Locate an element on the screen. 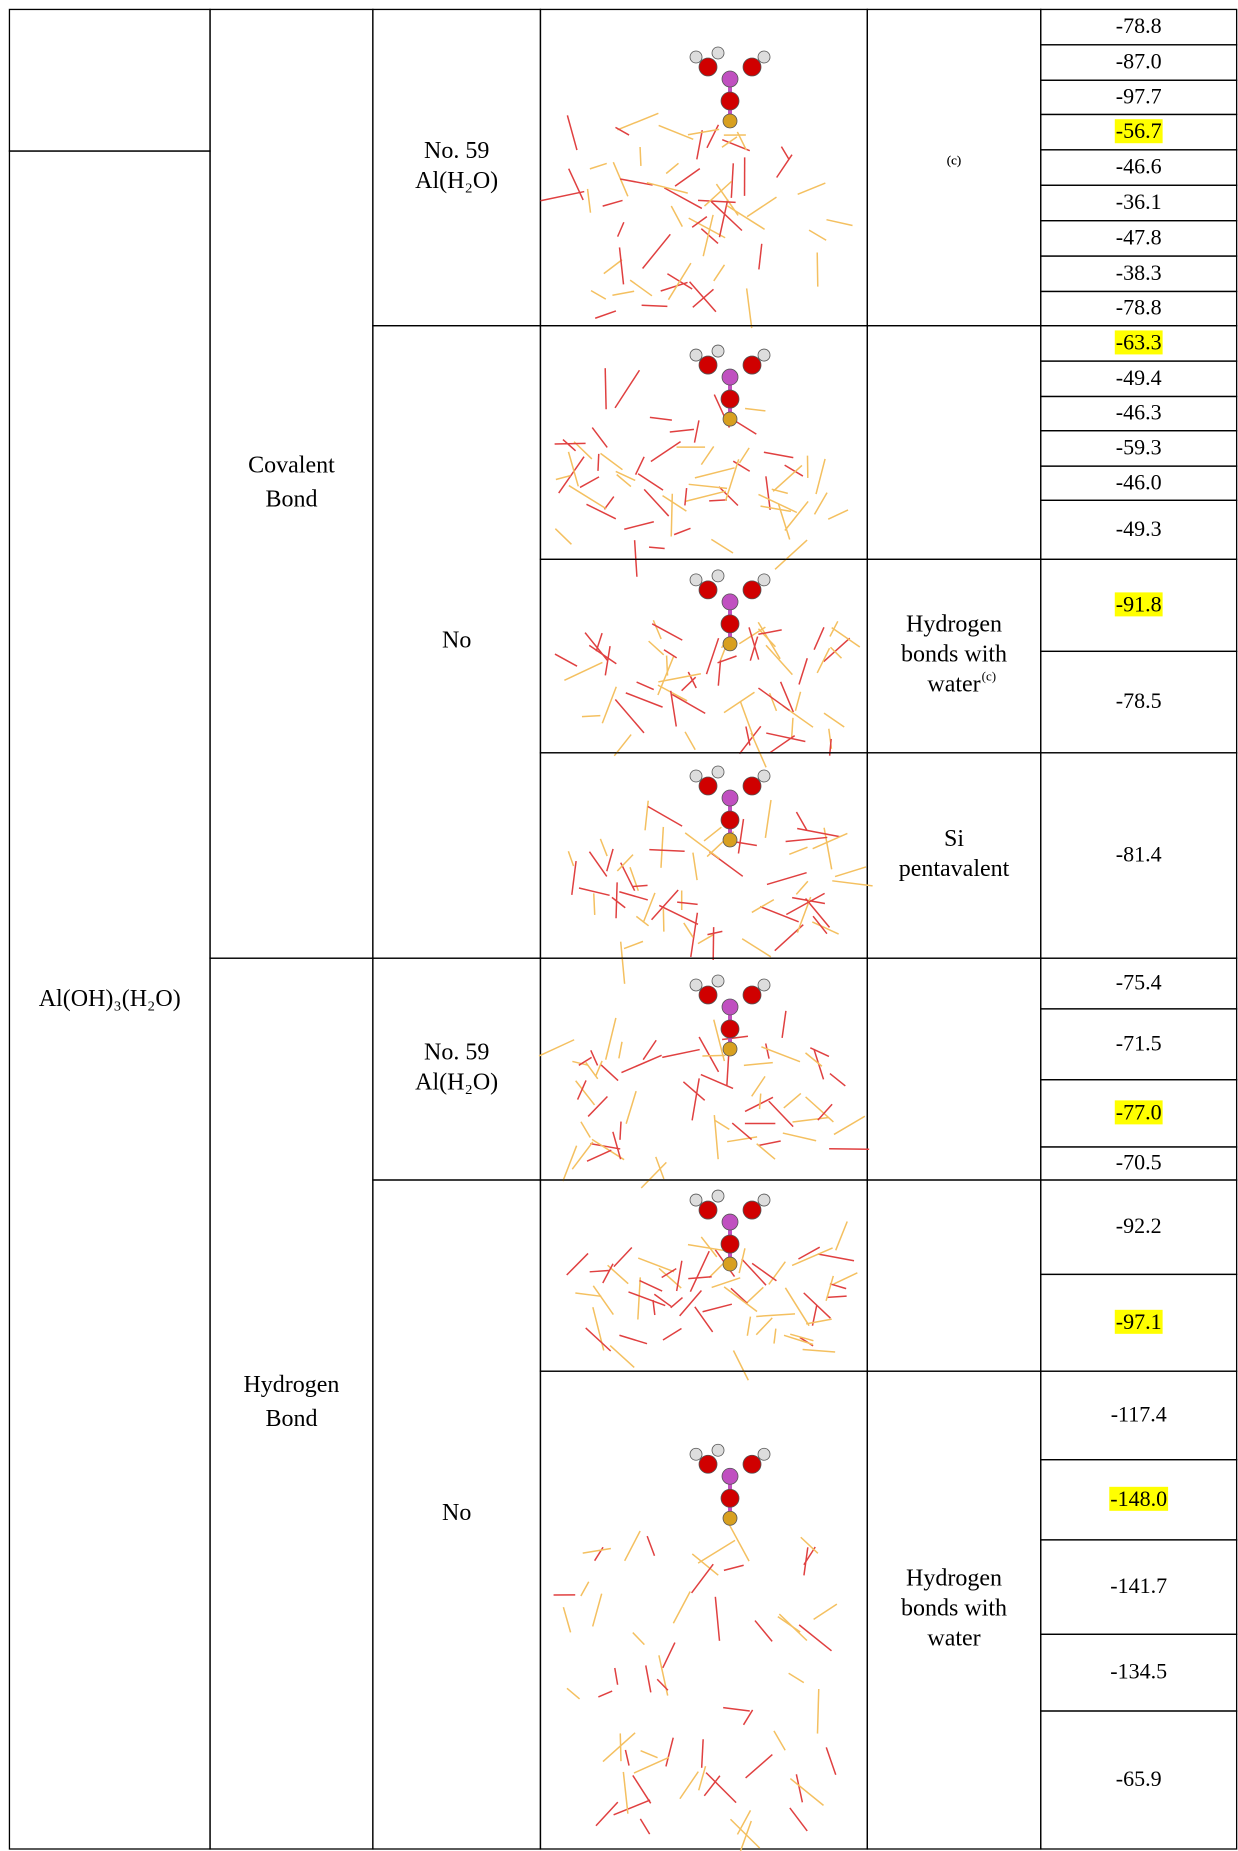 The width and height of the screenshot is (1238, 1851). energy-value: -56.7 is located at coordinates (1139, 130).